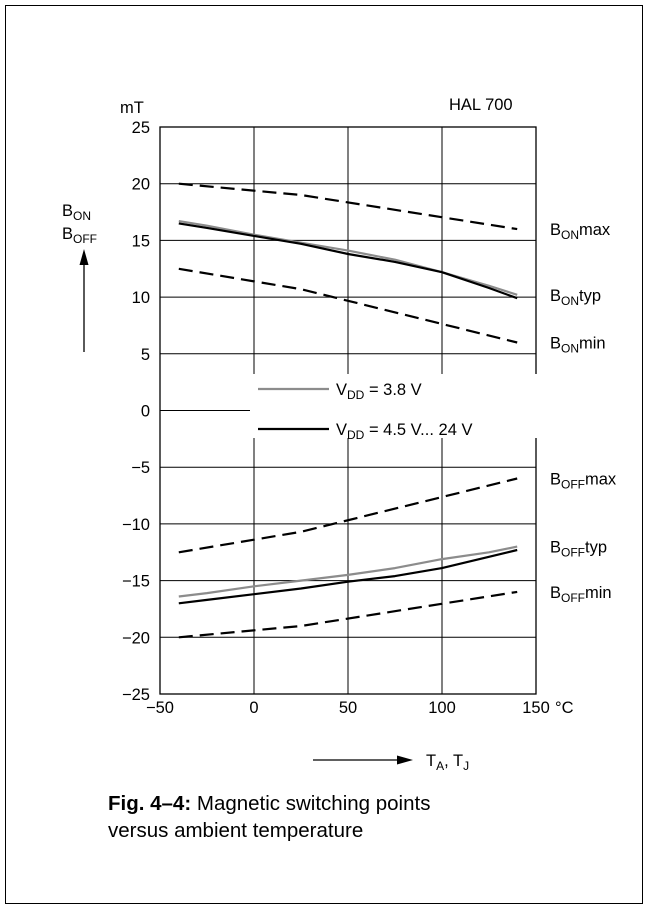  Describe the element at coordinates (442, 708) in the screenshot. I see `x-tick-label: 100` at that location.